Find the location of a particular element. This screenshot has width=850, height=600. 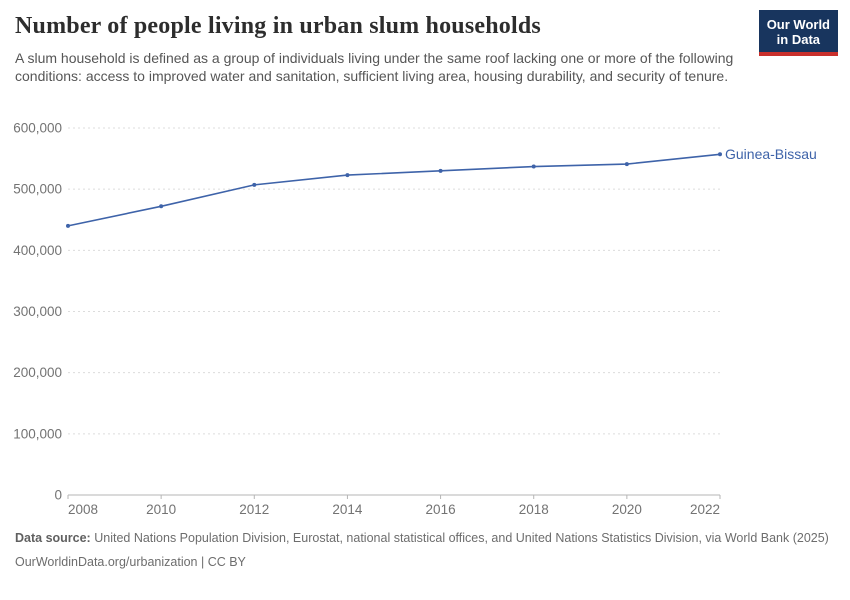

y-tick-label: 100,000 is located at coordinates (37, 433).